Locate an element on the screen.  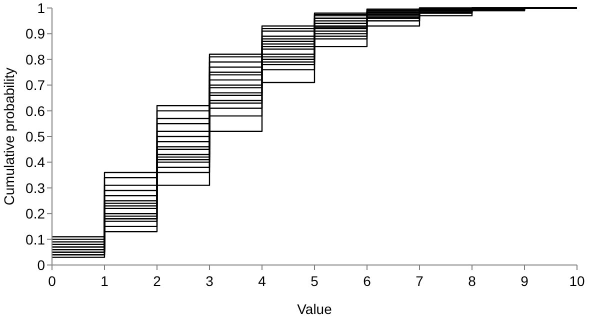
y-tick-label: 0.2 is located at coordinates (36, 214).